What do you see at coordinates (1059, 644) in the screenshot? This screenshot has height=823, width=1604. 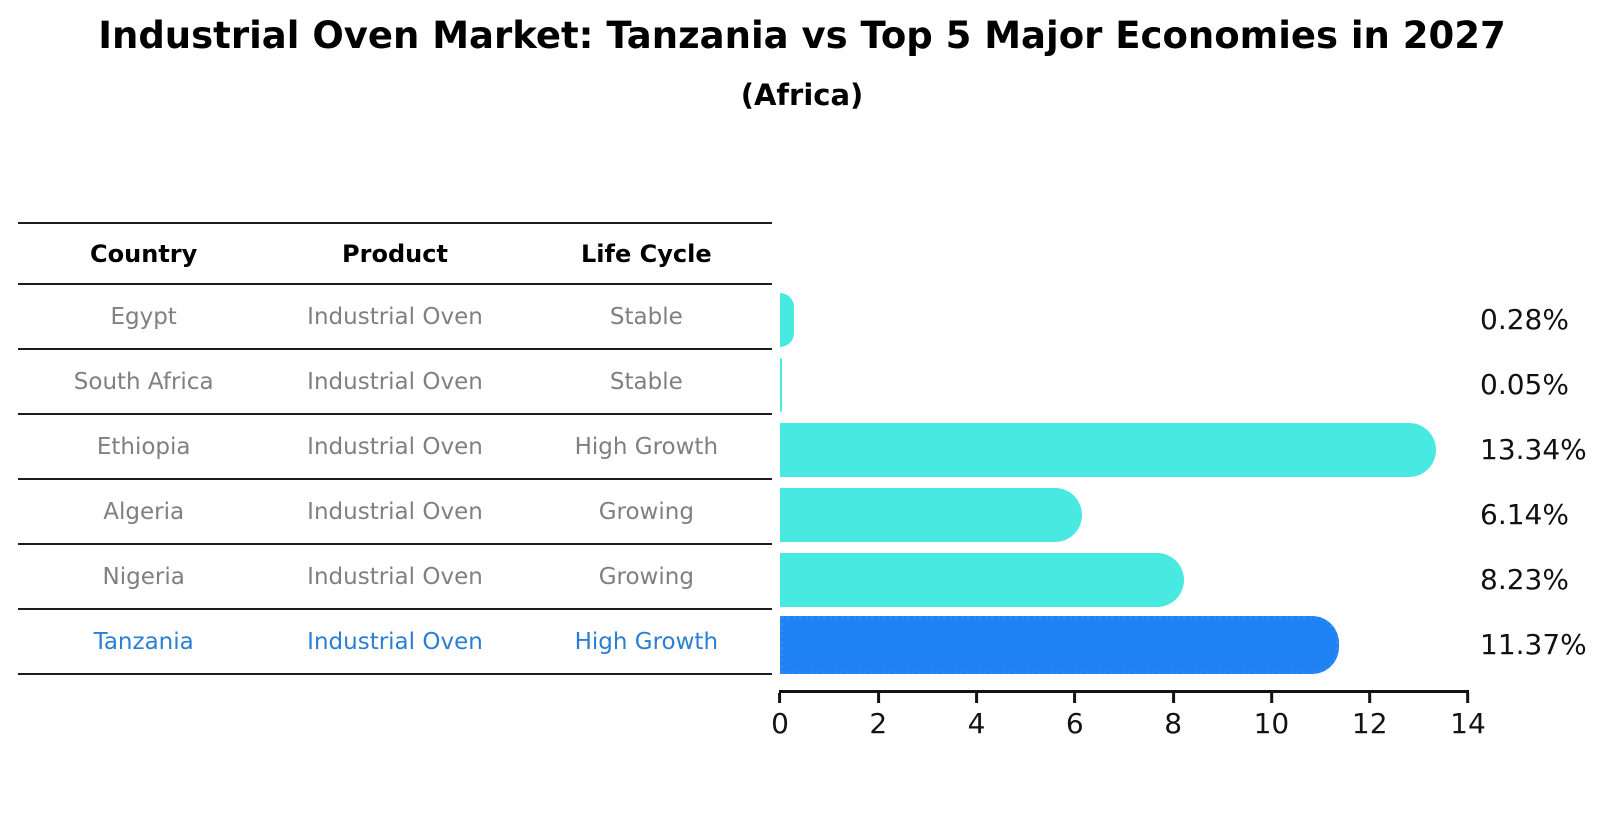 I see `bar-tanzania-highlighted` at bounding box center [1059, 644].